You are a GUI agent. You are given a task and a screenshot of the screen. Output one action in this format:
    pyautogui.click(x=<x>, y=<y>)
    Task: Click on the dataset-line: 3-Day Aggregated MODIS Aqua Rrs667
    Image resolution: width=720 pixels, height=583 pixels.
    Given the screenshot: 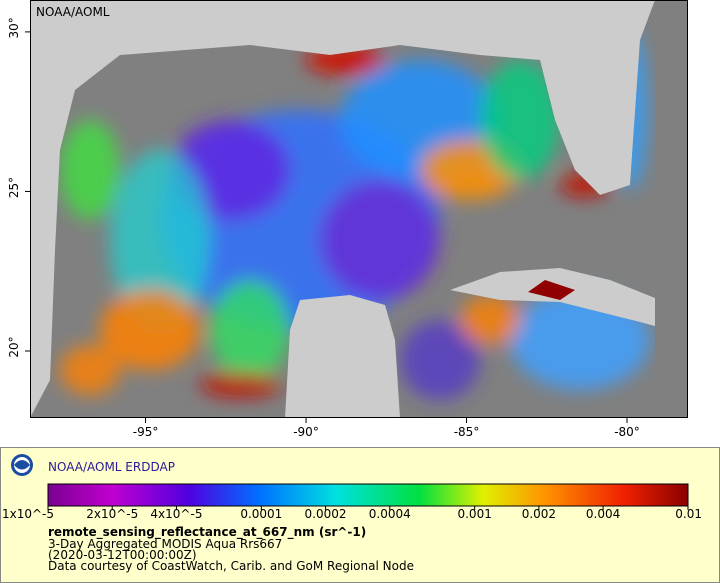 What is the action you would take?
    pyautogui.click(x=165, y=544)
    